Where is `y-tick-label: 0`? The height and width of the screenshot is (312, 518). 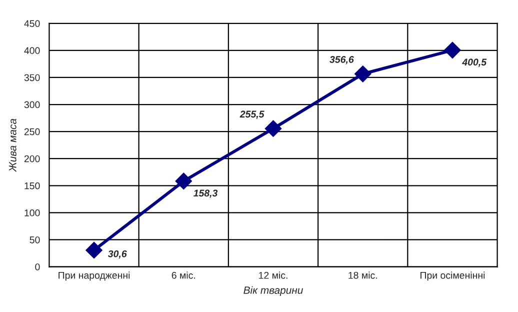
y-tick-label: 0 is located at coordinates (37, 266).